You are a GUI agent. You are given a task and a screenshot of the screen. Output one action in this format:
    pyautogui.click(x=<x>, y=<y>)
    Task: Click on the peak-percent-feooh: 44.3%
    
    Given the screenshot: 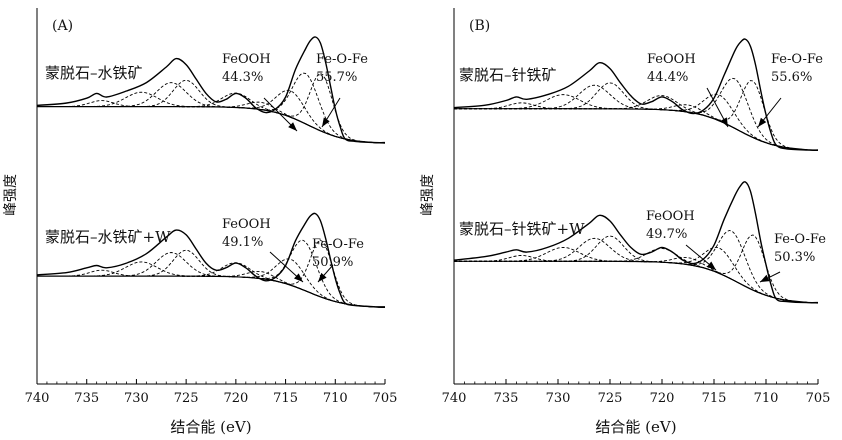 What is the action you would take?
    pyautogui.click(x=242, y=77)
    